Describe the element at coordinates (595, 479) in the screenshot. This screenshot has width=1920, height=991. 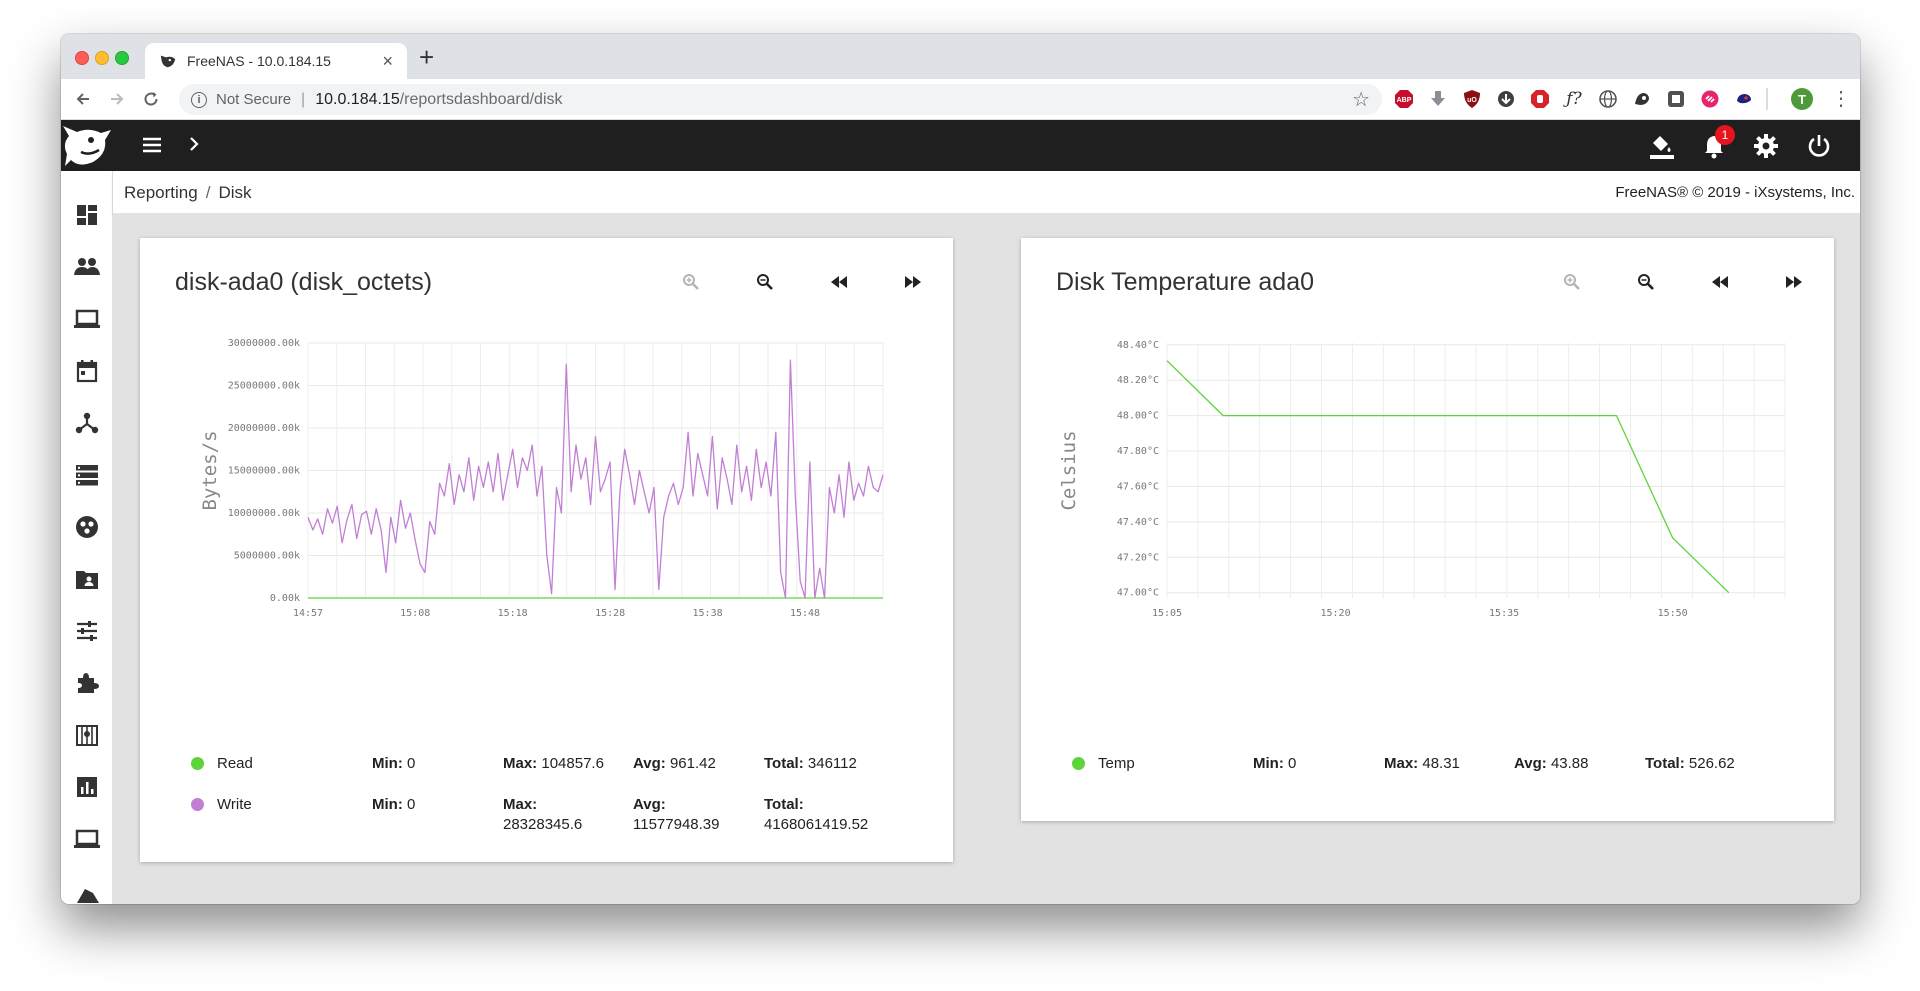
I see `series-line-write` at that location.